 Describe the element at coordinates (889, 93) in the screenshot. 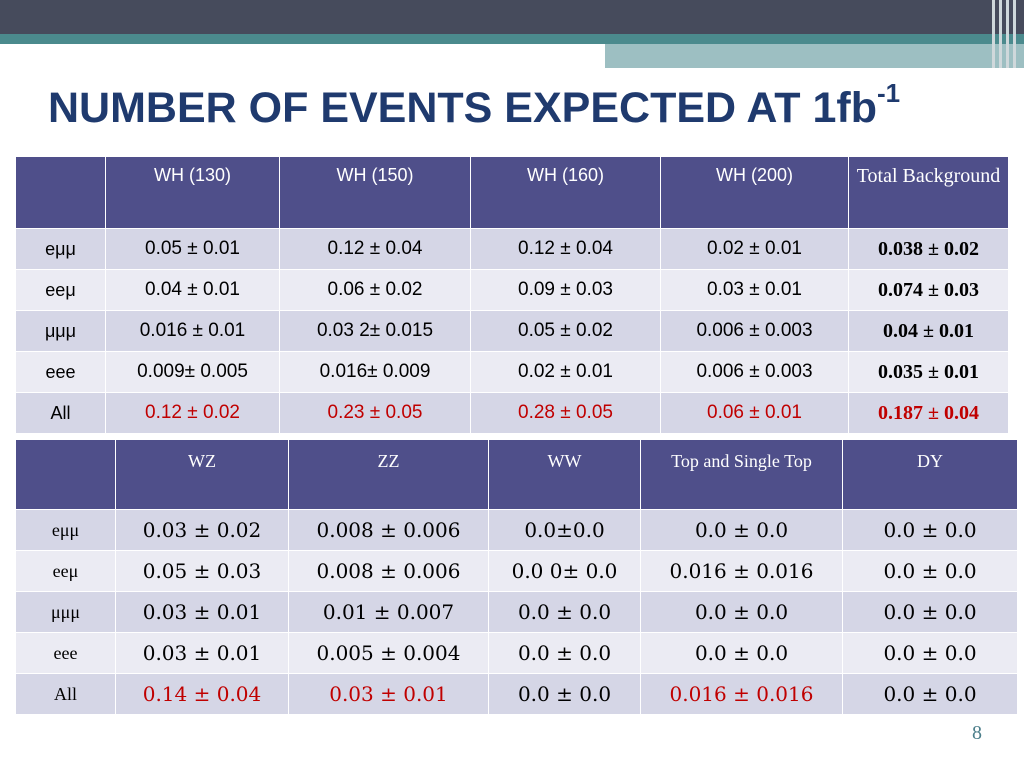

I see `slide-title-superscript: -1` at that location.